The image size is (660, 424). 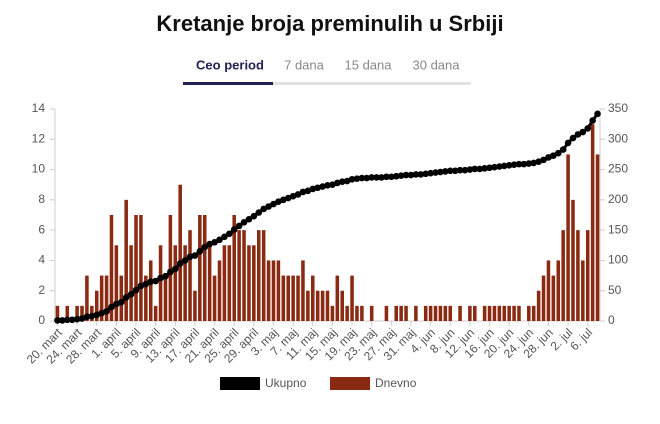 I want to click on tab-track, so click(x=327, y=83).